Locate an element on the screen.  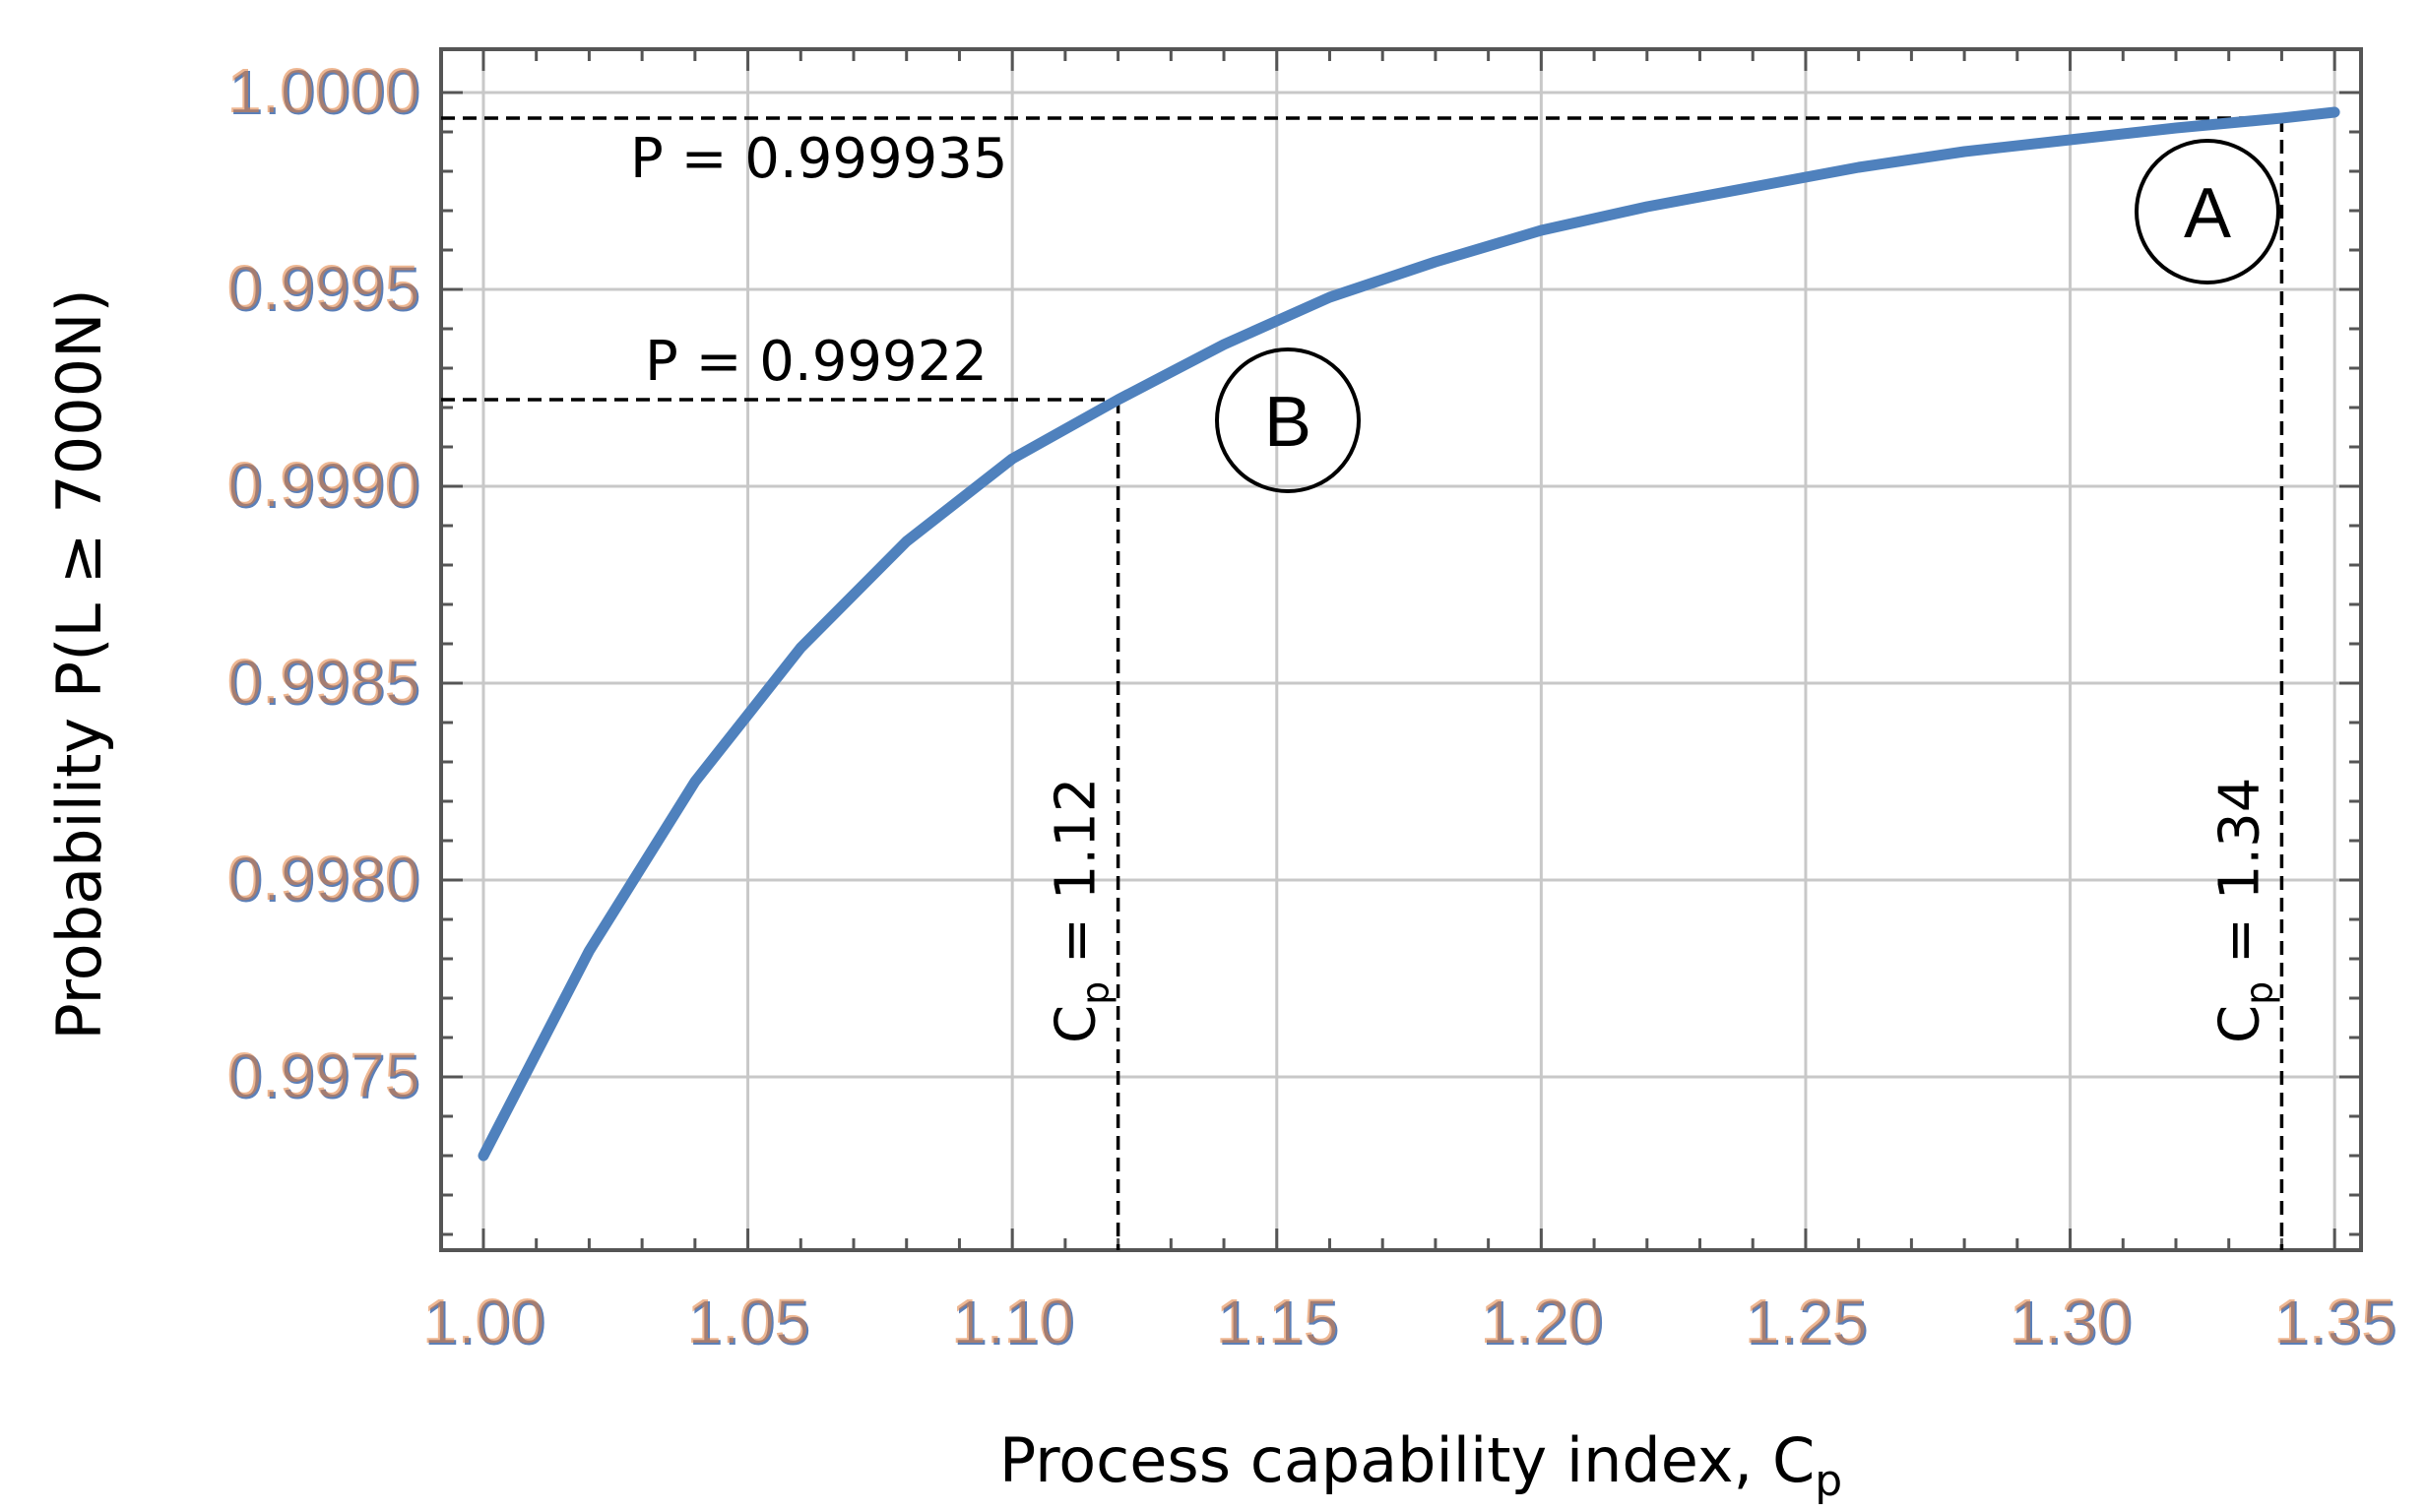
point-b-circle is located at coordinates (1288, 420).